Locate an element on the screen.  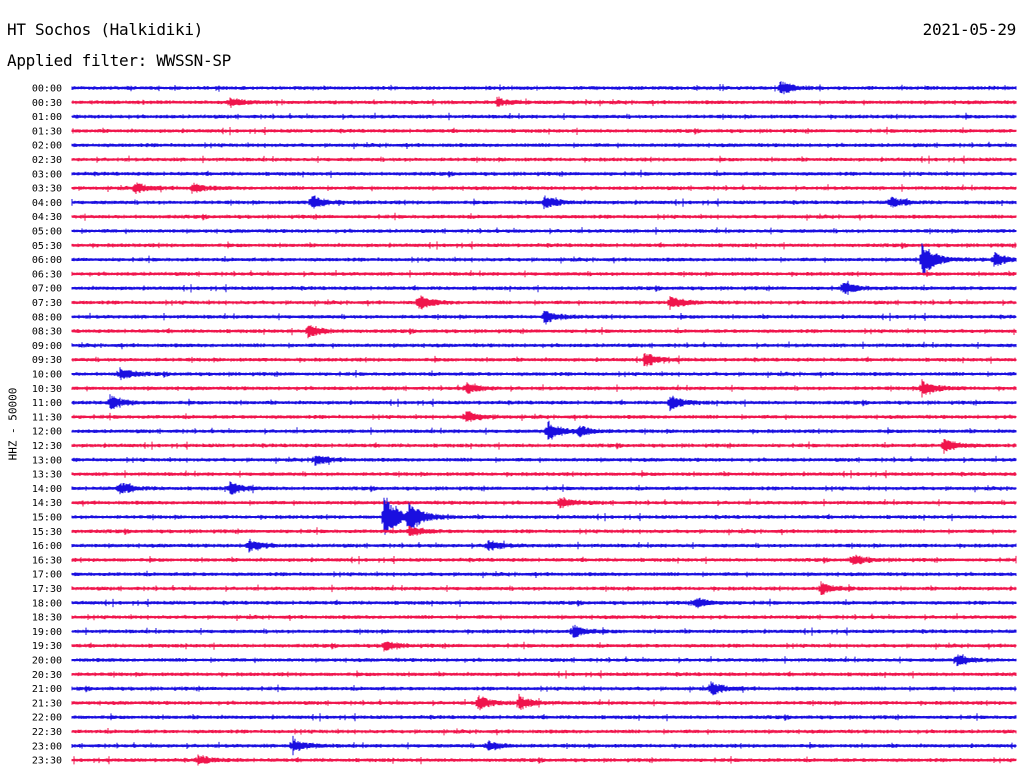
time-tick-label: 06:30 is located at coordinates (47, 274).